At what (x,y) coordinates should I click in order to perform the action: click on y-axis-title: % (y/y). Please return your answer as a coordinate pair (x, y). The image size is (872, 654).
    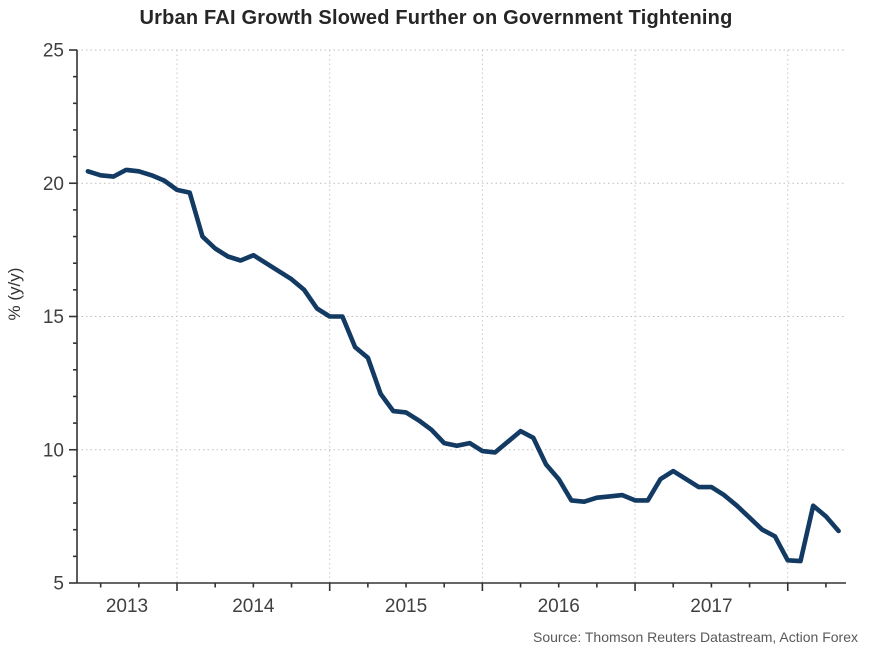
    Looking at the image, I should click on (14, 294).